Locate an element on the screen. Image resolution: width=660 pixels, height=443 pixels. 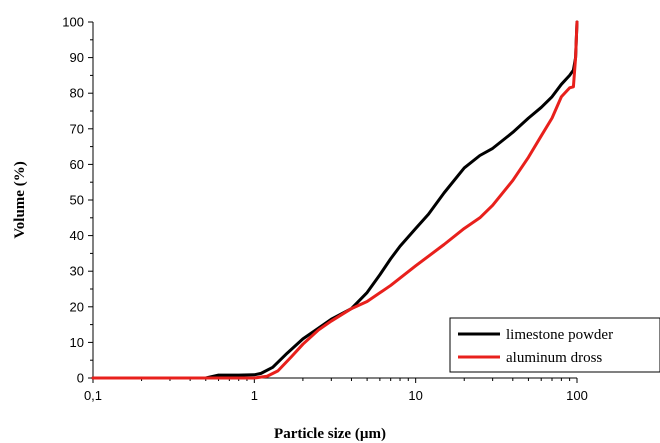
y-tick-label: 10 is located at coordinates (77, 342).